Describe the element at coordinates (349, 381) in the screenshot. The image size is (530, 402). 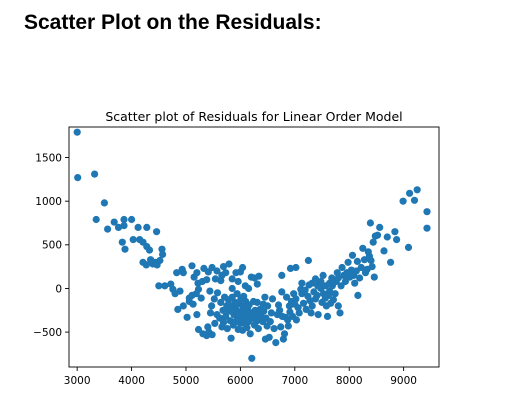
I see `x-tick-label: 8000` at that location.